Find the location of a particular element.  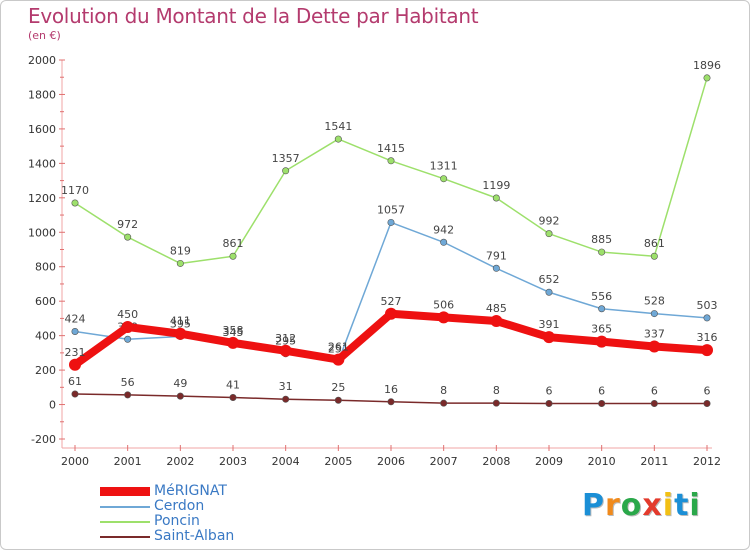

data-label-m-rignat: 411 is located at coordinates (180, 321).